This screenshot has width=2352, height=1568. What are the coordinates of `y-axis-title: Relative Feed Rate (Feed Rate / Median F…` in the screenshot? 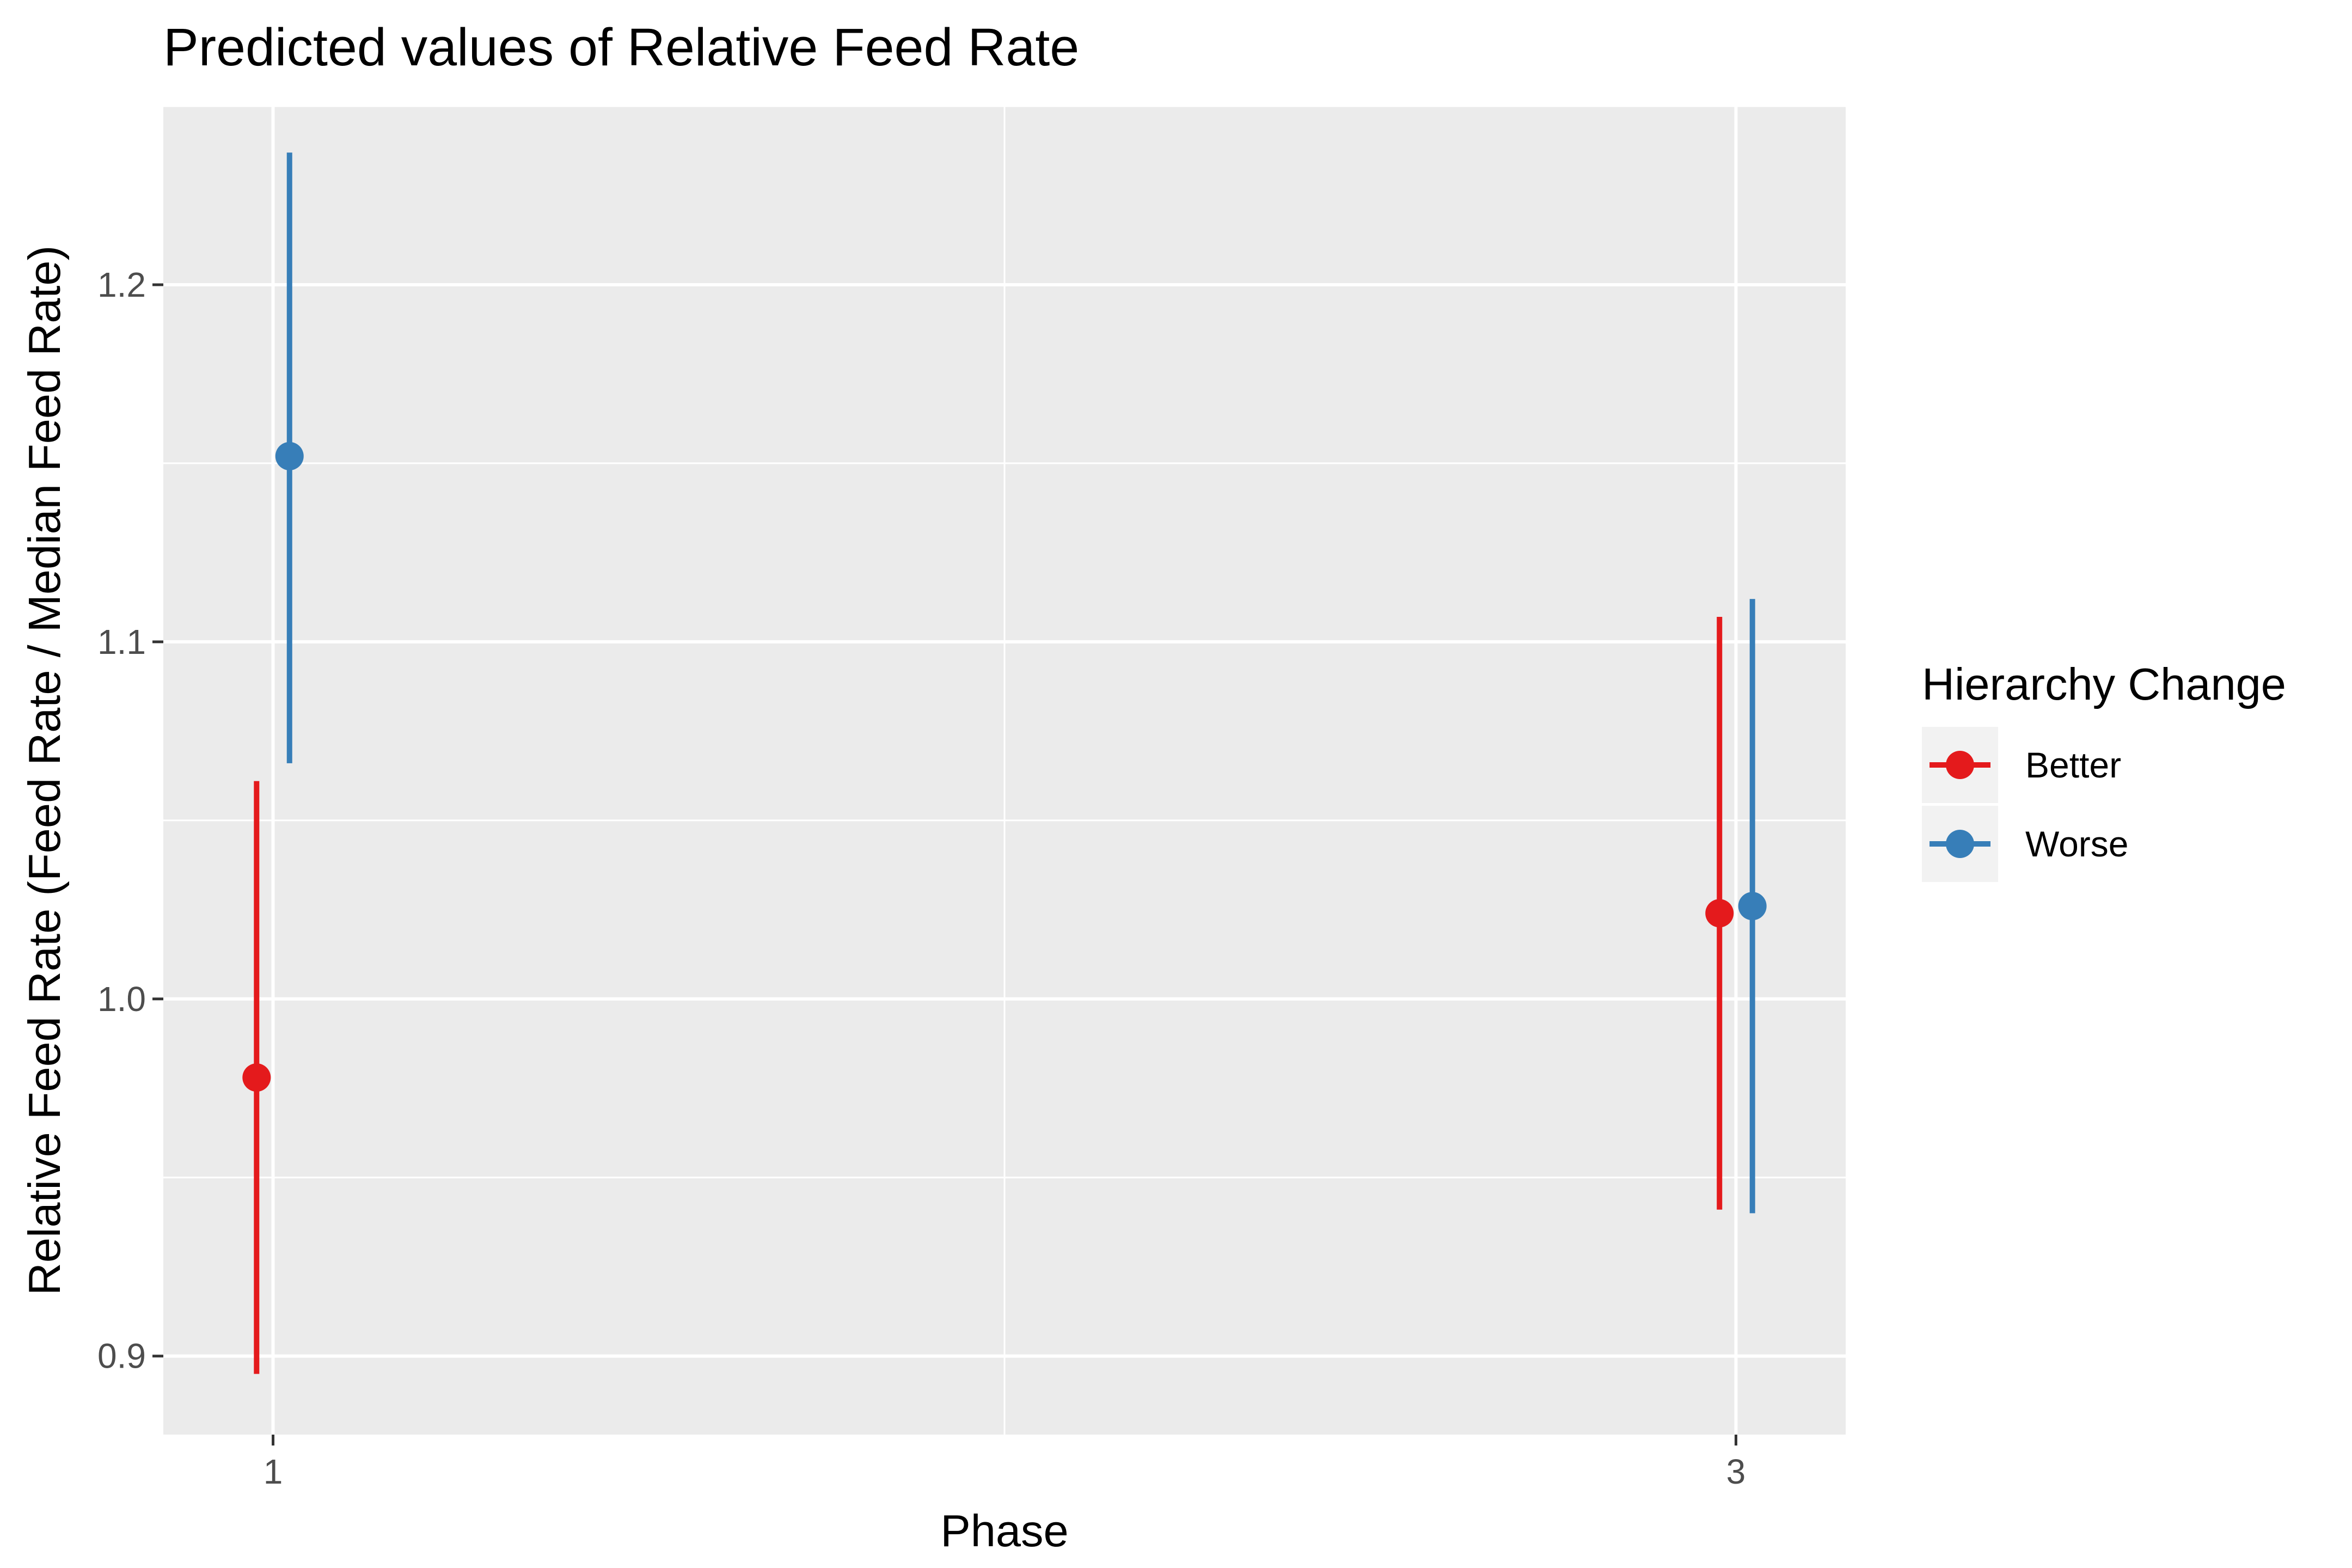 It's located at (44, 770).